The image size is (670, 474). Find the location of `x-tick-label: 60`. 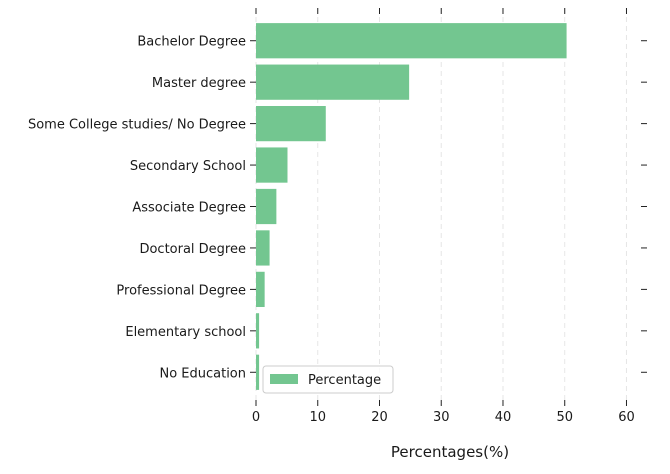

x-tick-label: 60 is located at coordinates (626, 417).